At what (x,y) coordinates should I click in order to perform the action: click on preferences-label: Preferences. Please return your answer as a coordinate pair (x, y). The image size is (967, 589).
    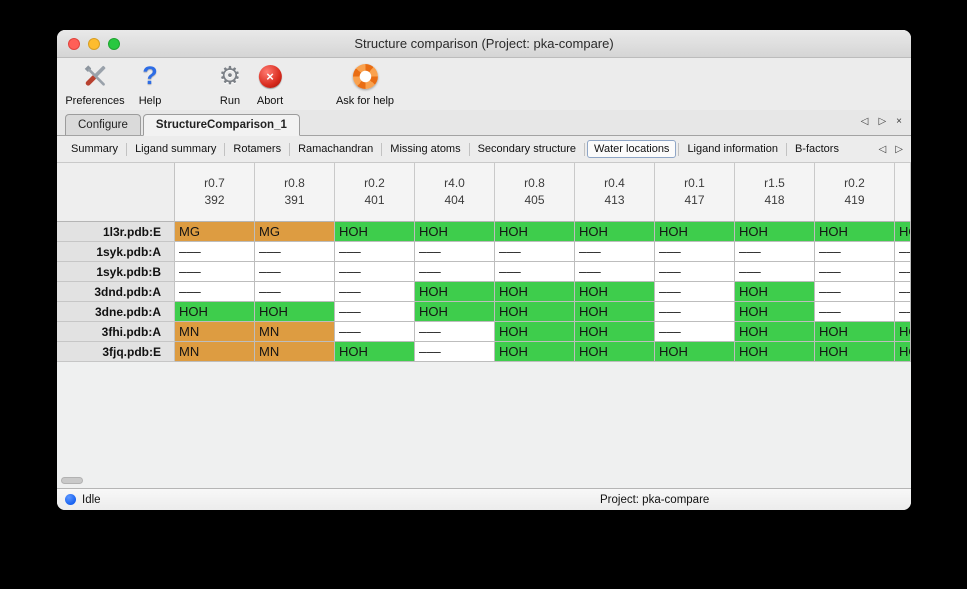
    Looking at the image, I should click on (95, 101).